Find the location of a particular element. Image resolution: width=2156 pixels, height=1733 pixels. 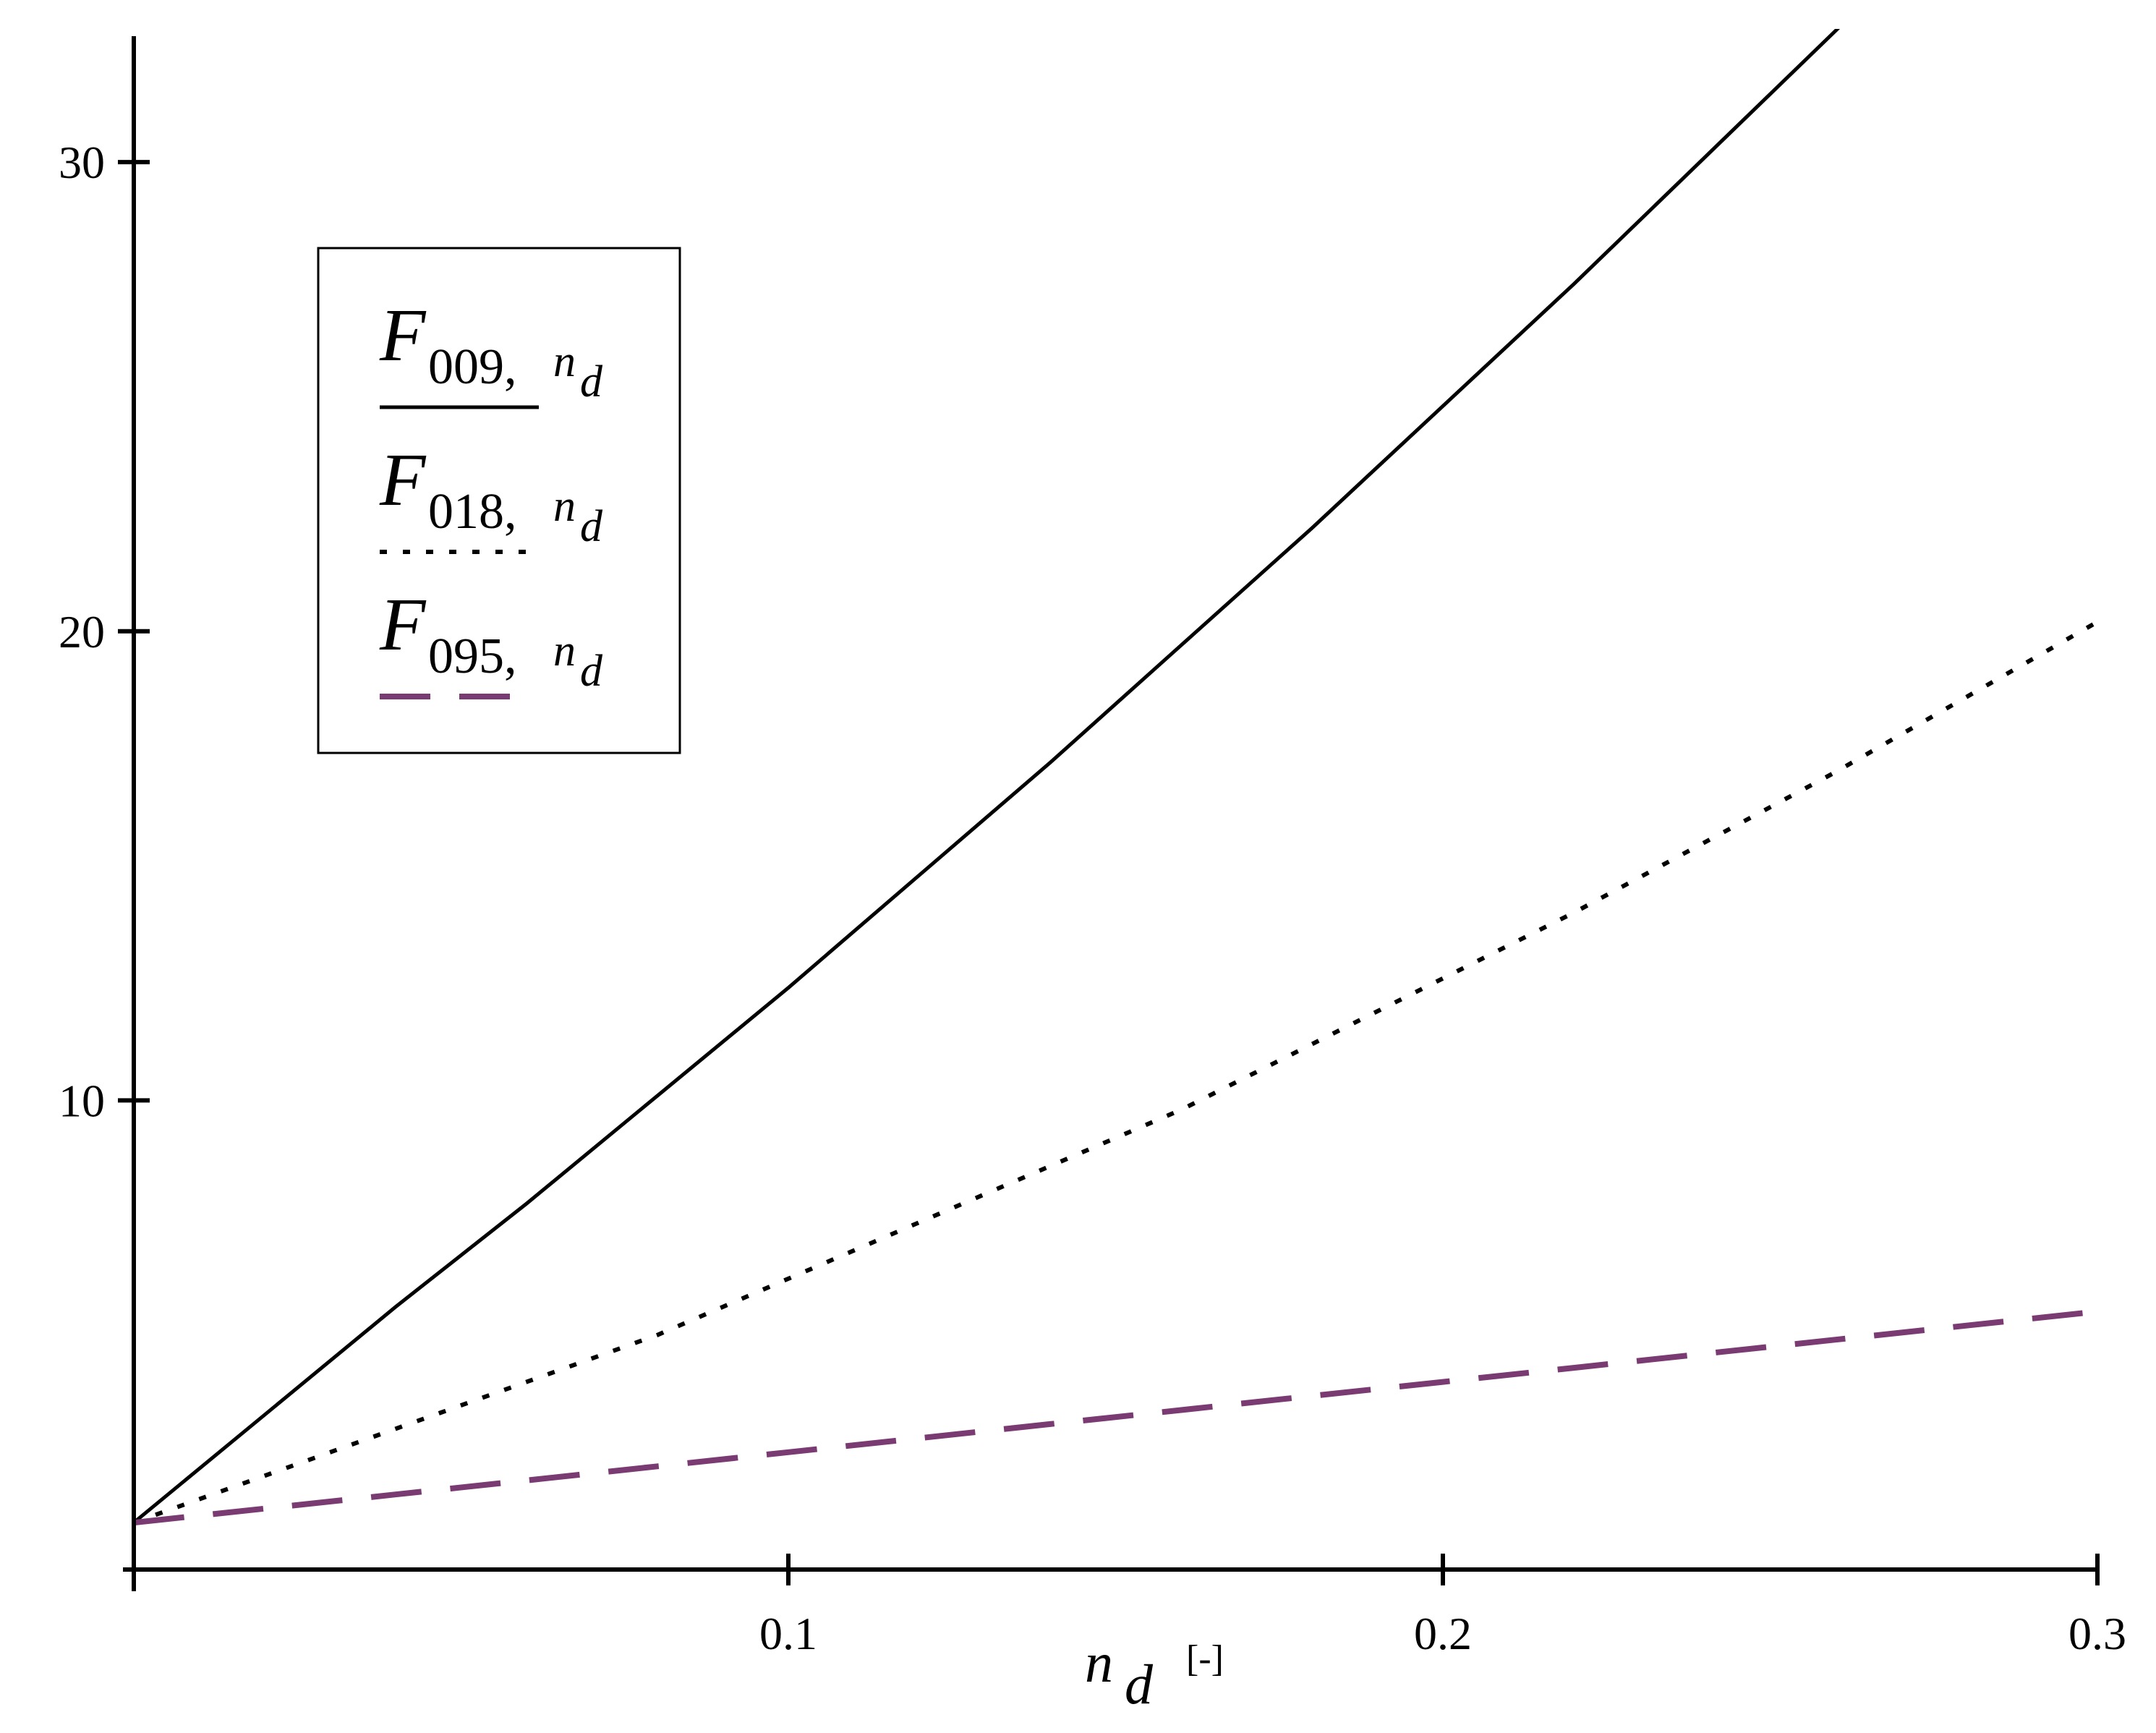

legend-box is located at coordinates (499, 500).